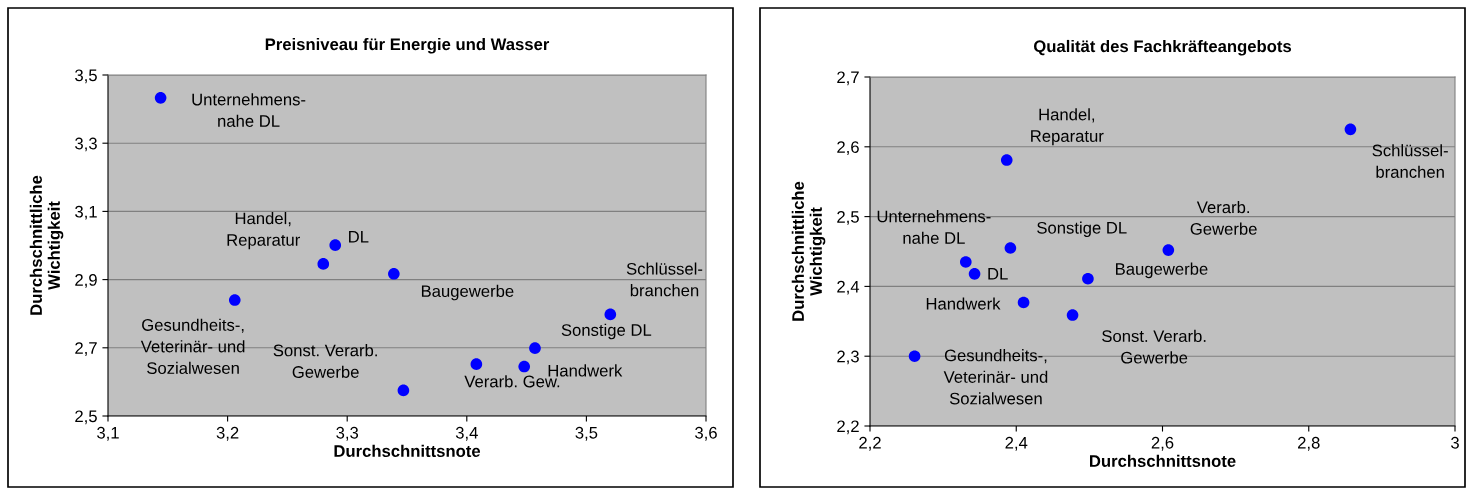 The image size is (1473, 488). Describe the element at coordinates (848, 357) in the screenshot. I see `y-tick-label: 2,3` at that location.